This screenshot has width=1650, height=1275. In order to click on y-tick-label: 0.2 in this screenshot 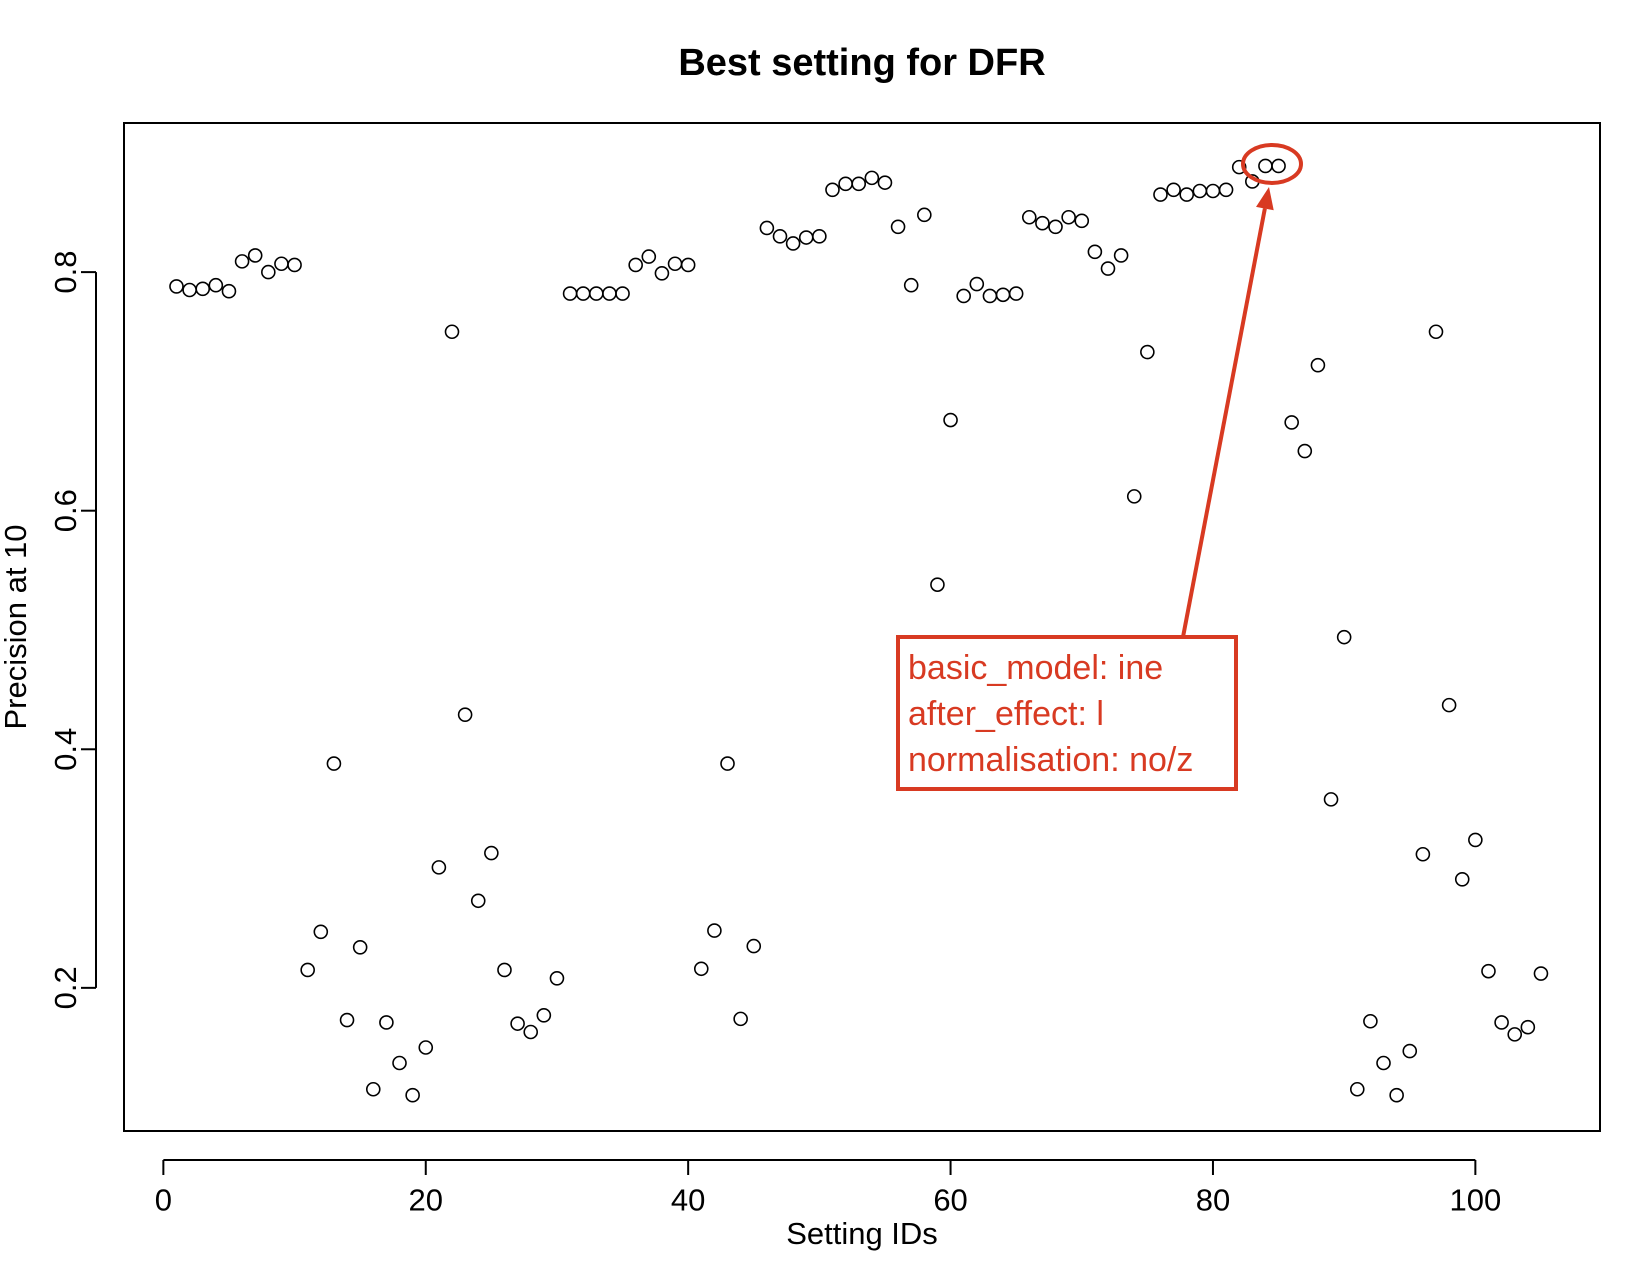, I will do `click(65, 987)`.